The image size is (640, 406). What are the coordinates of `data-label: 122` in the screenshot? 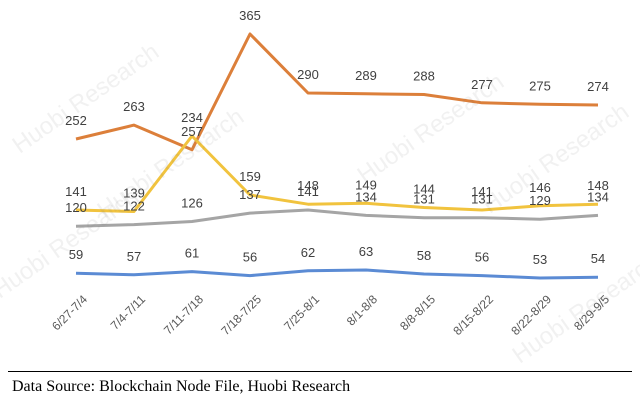 It's located at (134, 206).